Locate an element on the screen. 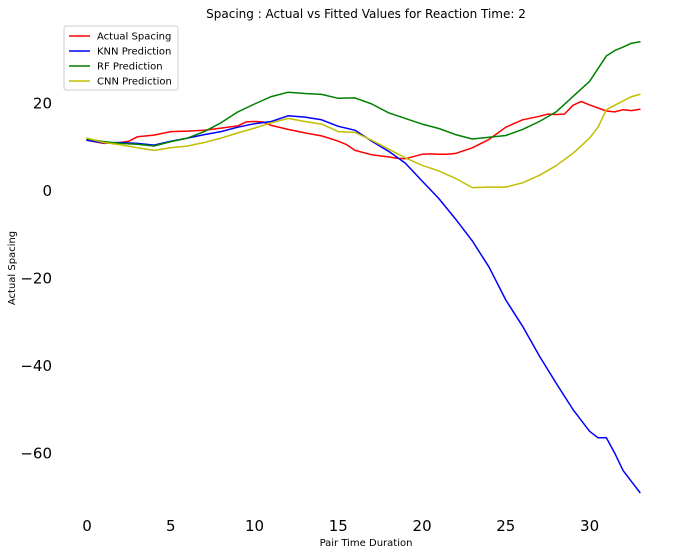 This screenshot has width=680, height=555. x-tick-label: 20 is located at coordinates (422, 526).